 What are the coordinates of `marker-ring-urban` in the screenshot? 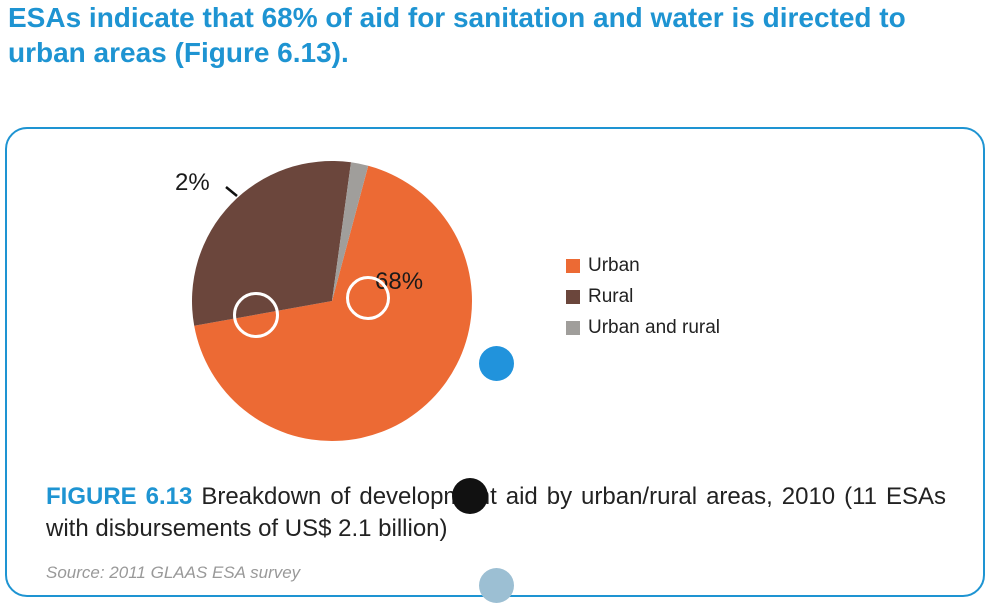 It's located at (368, 298).